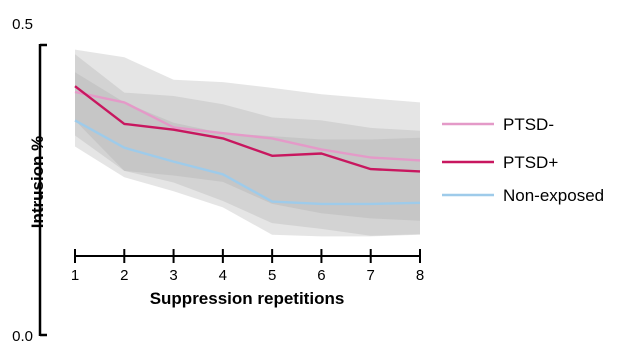 The image size is (641, 345). What do you see at coordinates (321, 275) in the screenshot?
I see `x-tick-label: 6` at bounding box center [321, 275].